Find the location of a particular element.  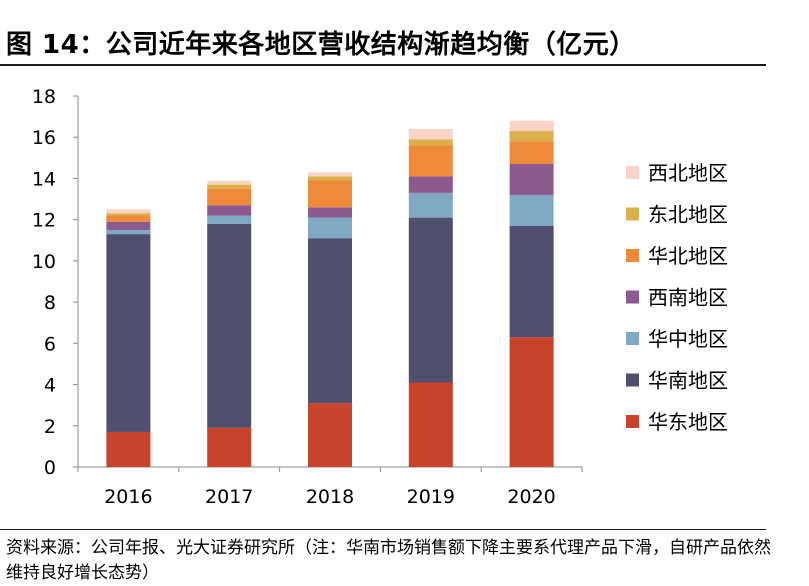

bar-segment-2016-西南地区 is located at coordinates (128, 225).